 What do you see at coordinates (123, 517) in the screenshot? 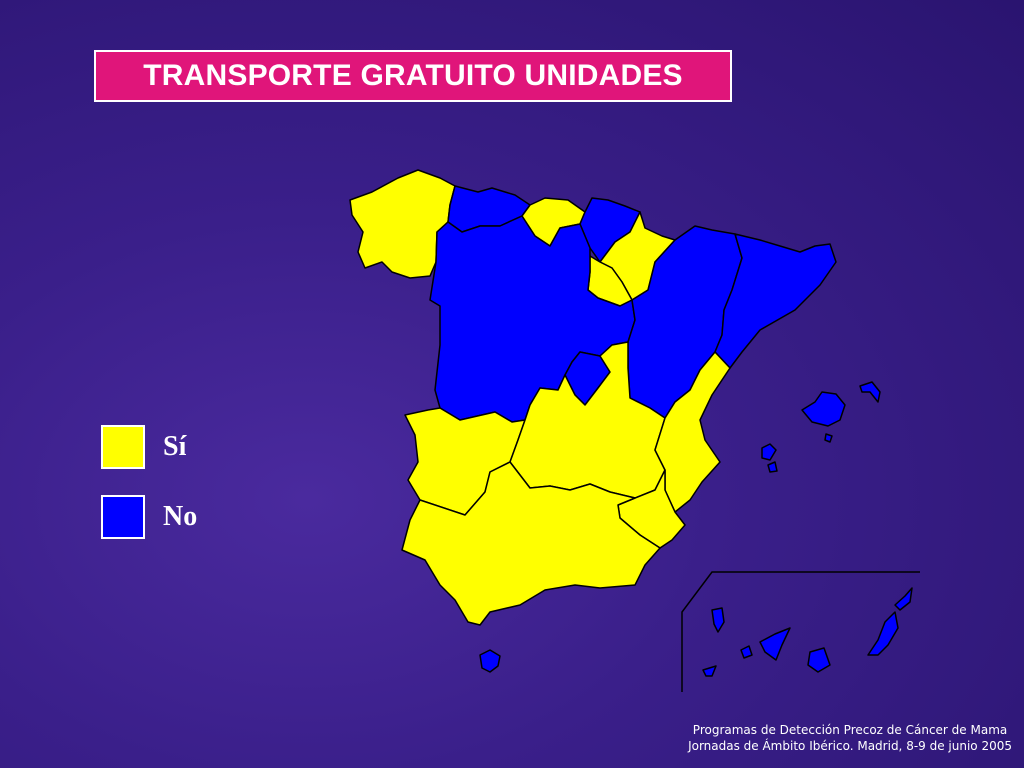
I see `legend-swatch-no` at bounding box center [123, 517].